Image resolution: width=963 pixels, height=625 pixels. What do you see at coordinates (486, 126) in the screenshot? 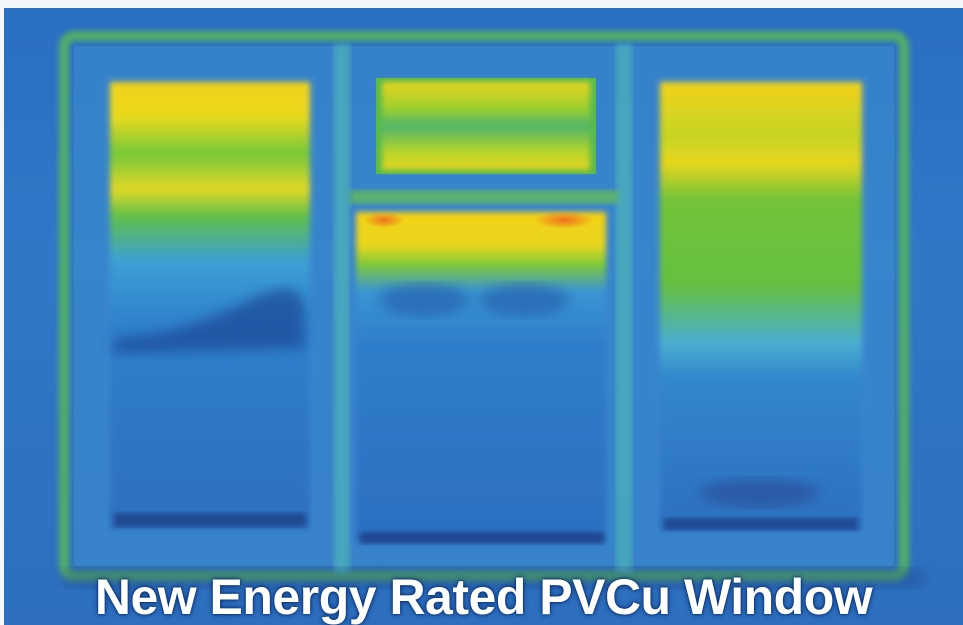
I see `top-center-pane` at bounding box center [486, 126].